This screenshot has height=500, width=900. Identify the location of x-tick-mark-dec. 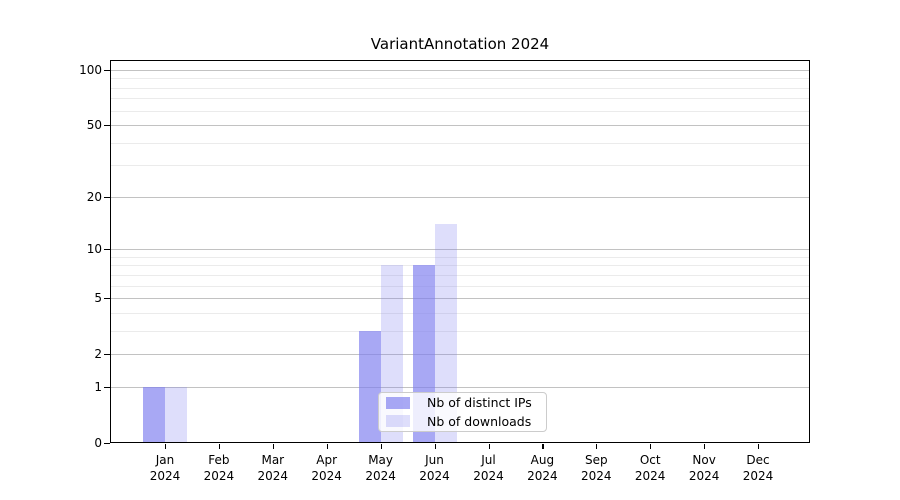
(759, 446).